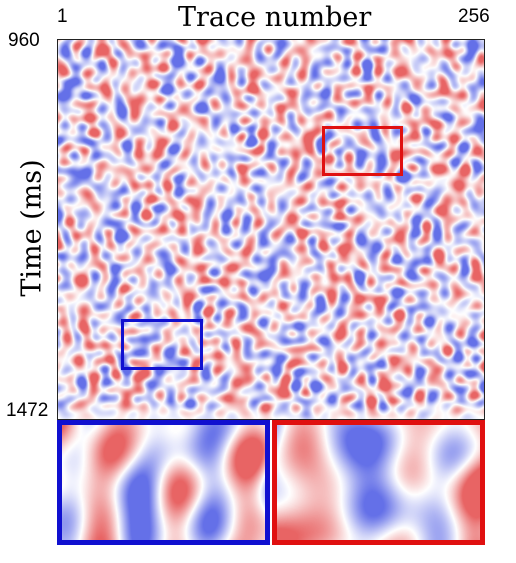 The width and height of the screenshot is (516, 563). Describe the element at coordinates (275, 17) in the screenshot. I see `figure-title: Trace number` at that location.